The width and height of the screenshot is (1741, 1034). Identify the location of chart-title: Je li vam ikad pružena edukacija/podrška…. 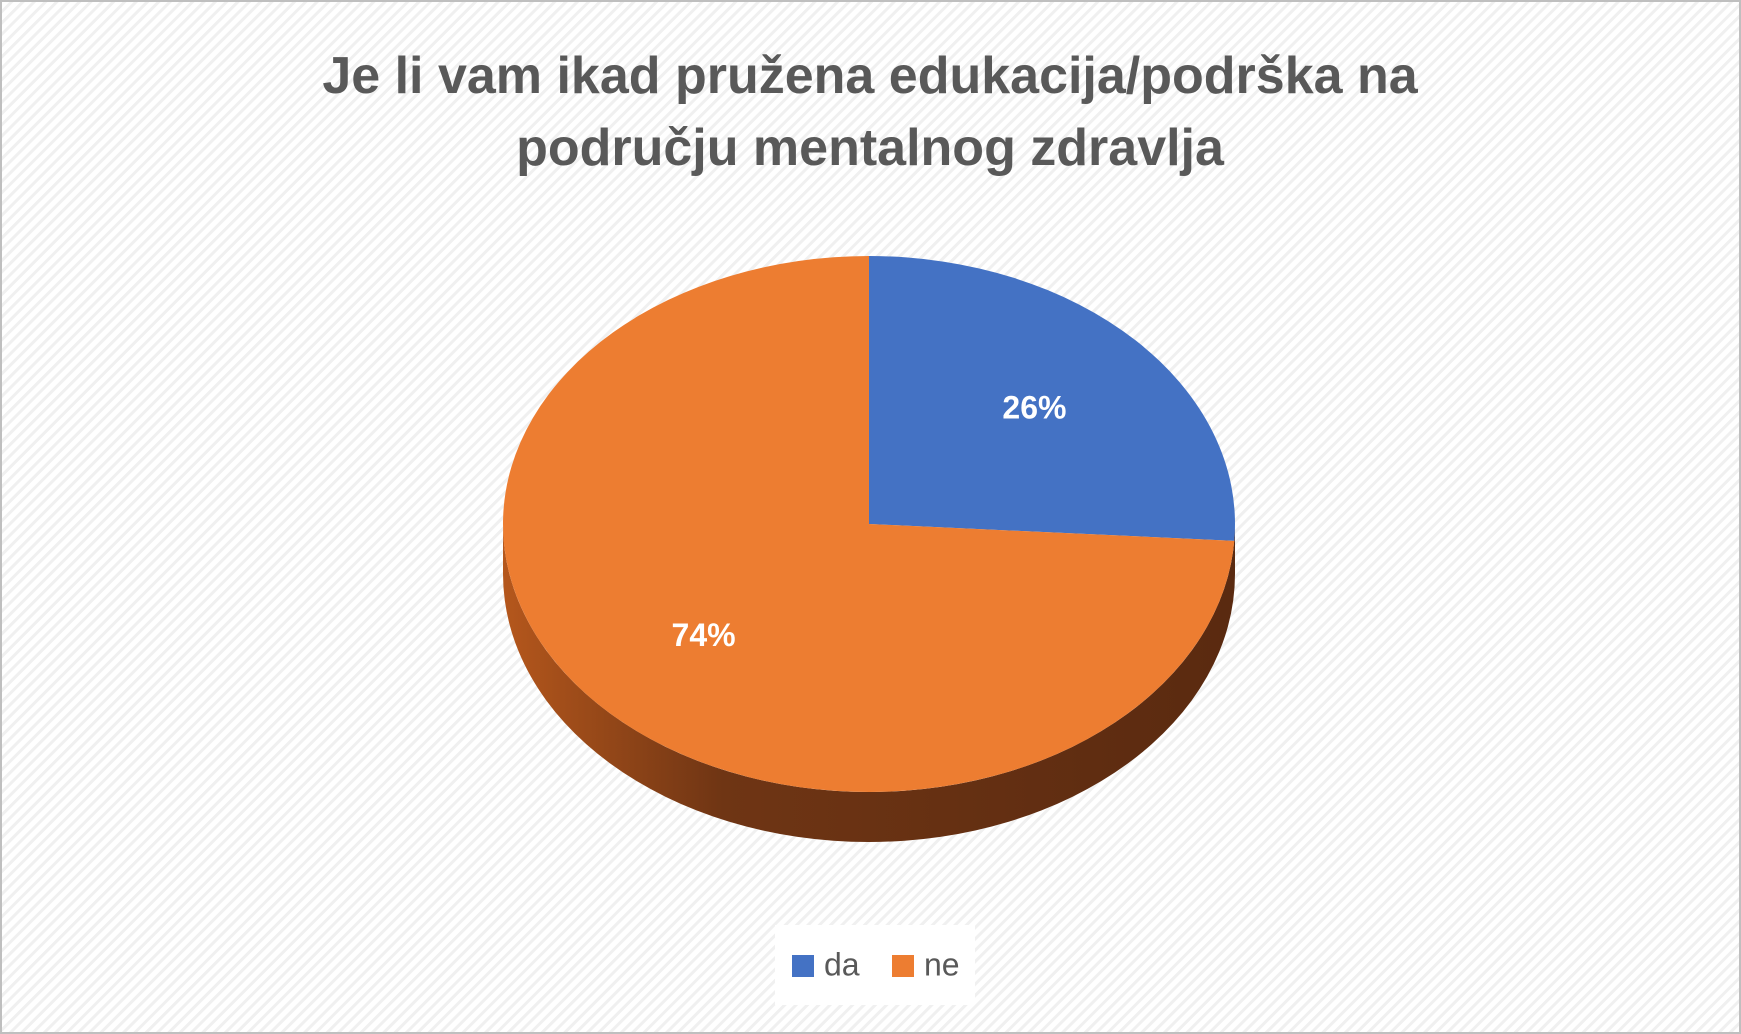
(870, 112).